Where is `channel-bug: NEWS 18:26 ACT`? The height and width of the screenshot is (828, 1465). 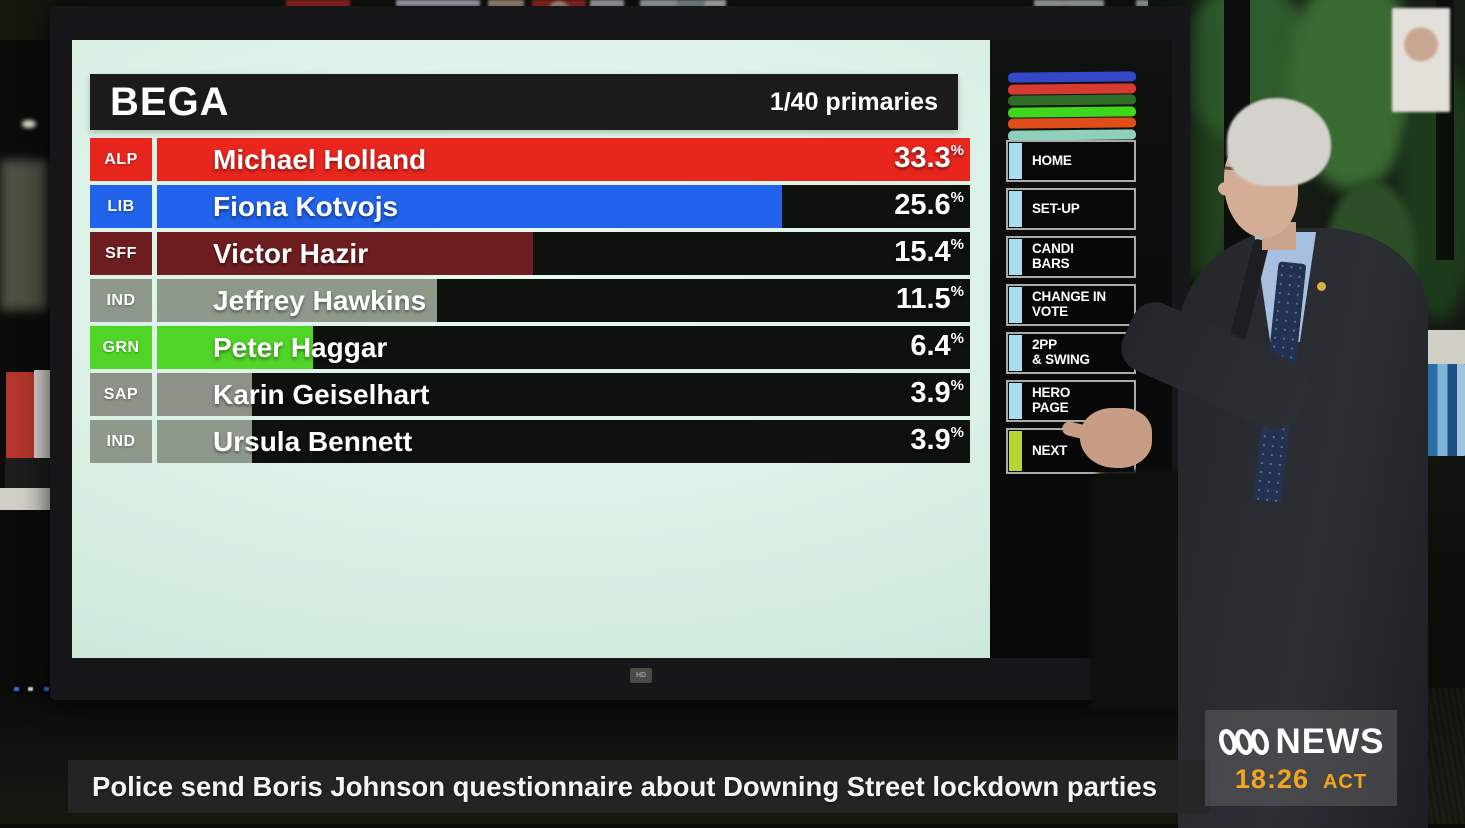 channel-bug: NEWS 18:26 ACT is located at coordinates (1301, 758).